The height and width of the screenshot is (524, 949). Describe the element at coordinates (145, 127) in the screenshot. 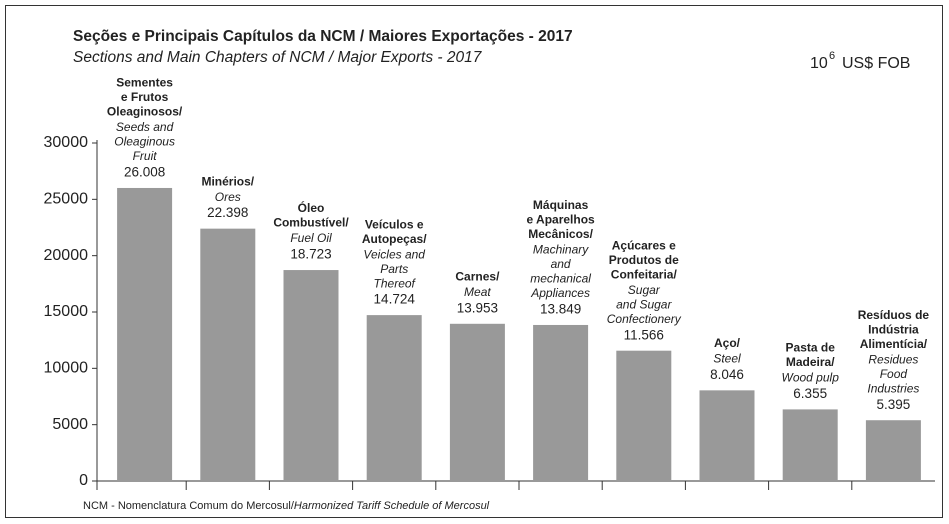

I see `category-label-en: Seeds and` at that location.